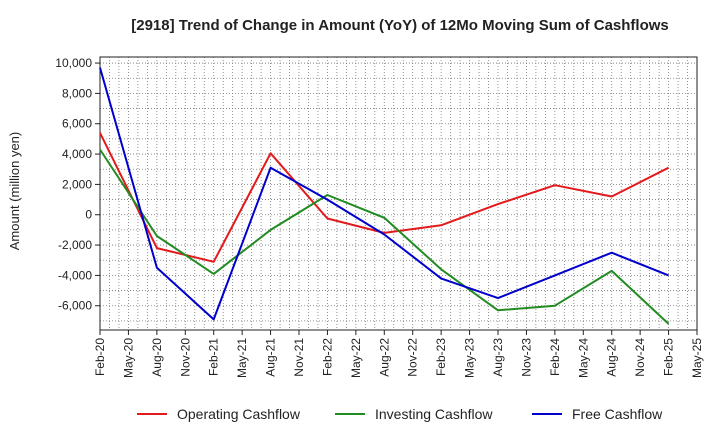 This screenshot has width=720, height=440. What do you see at coordinates (470, 358) in the screenshot?
I see `x-tick-label: May-23` at bounding box center [470, 358].